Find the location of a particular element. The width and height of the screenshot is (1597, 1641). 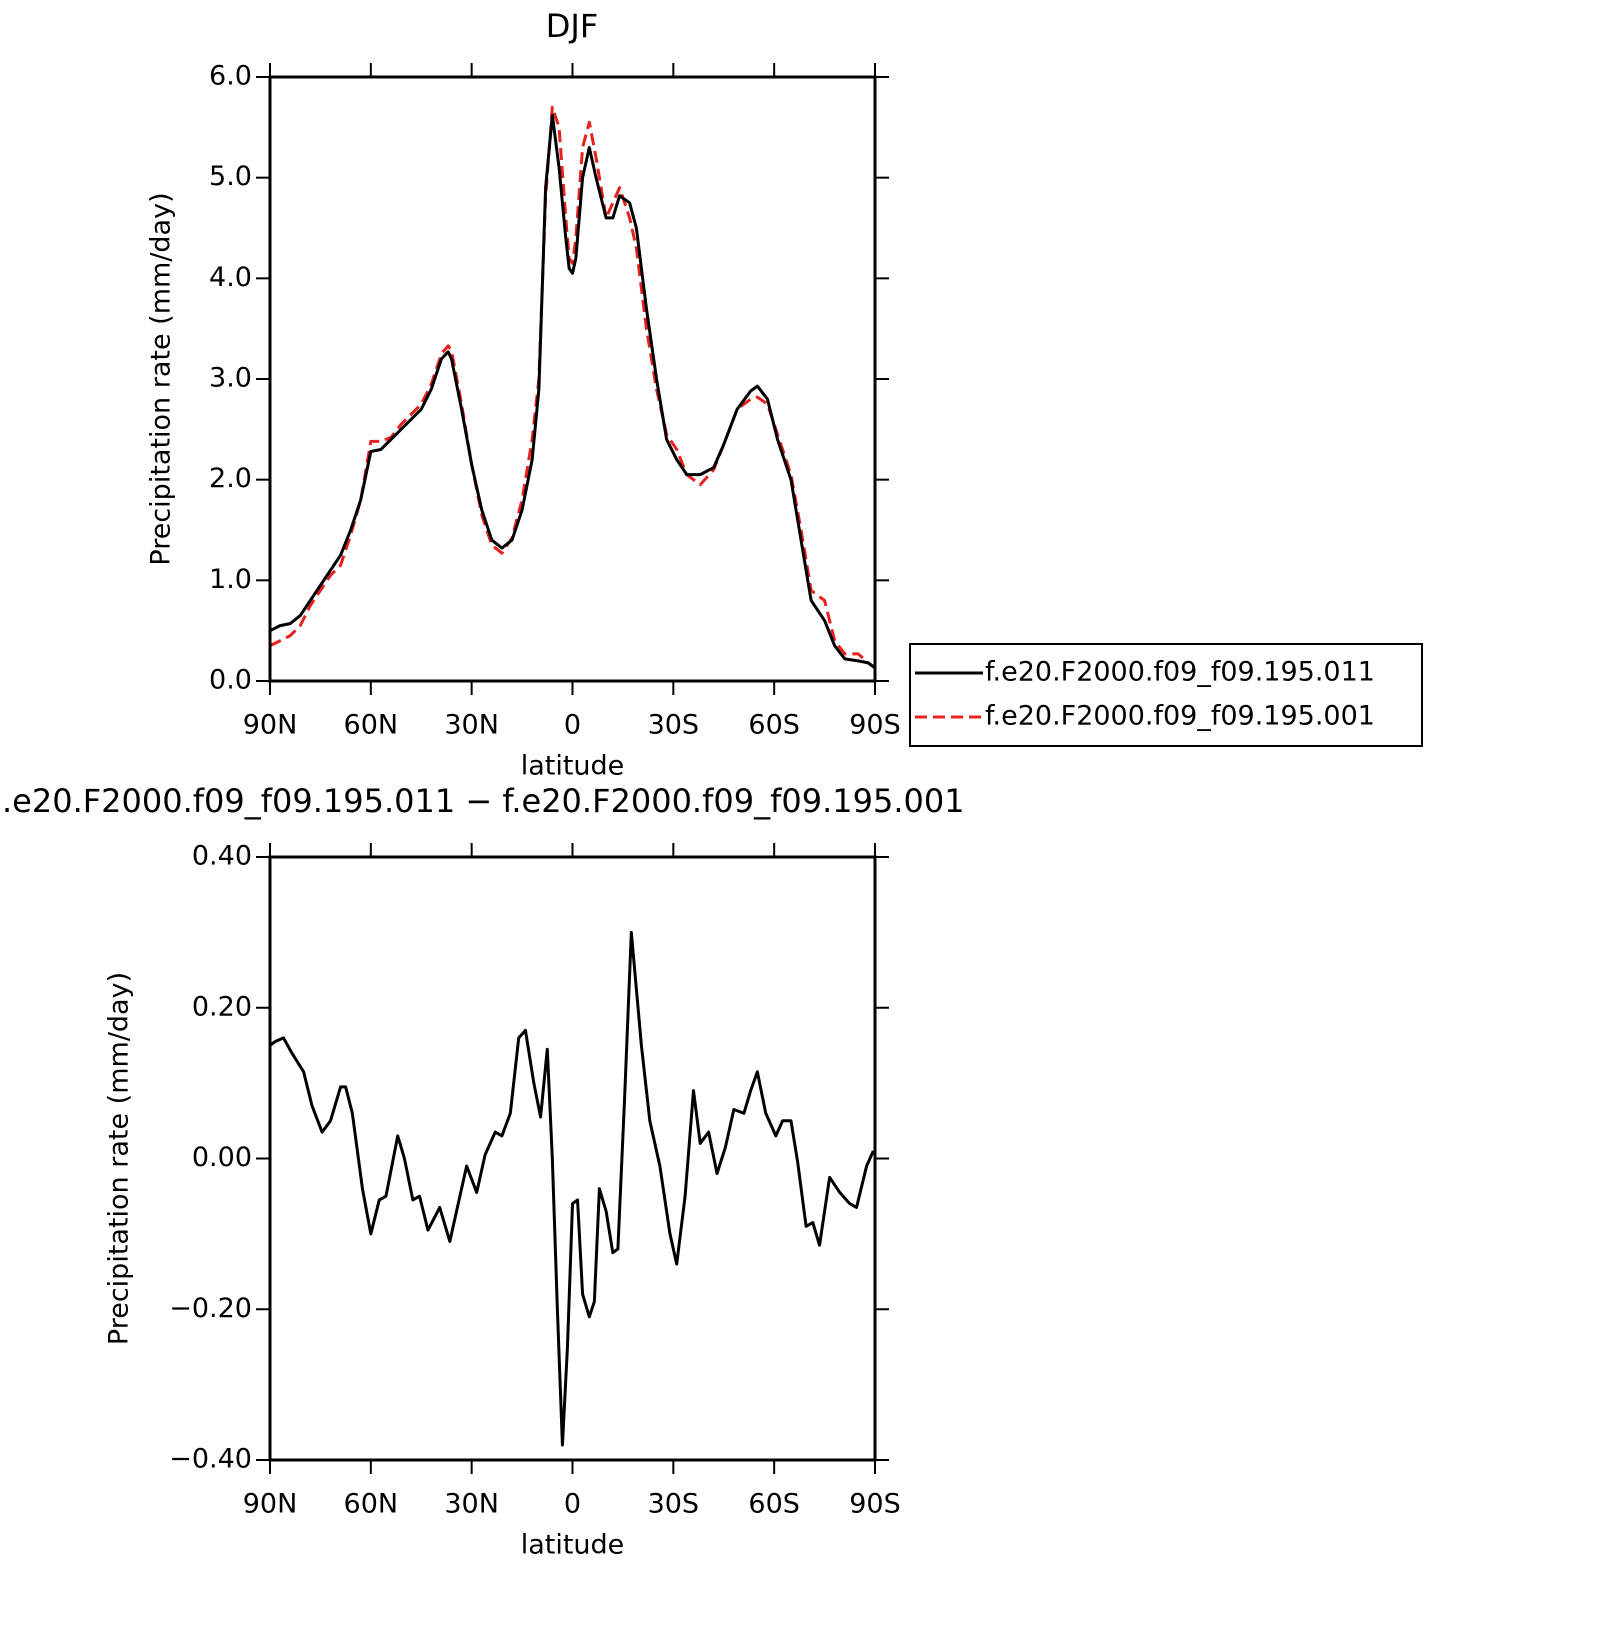

y-tick-label: 0.20 is located at coordinates (222, 1006).